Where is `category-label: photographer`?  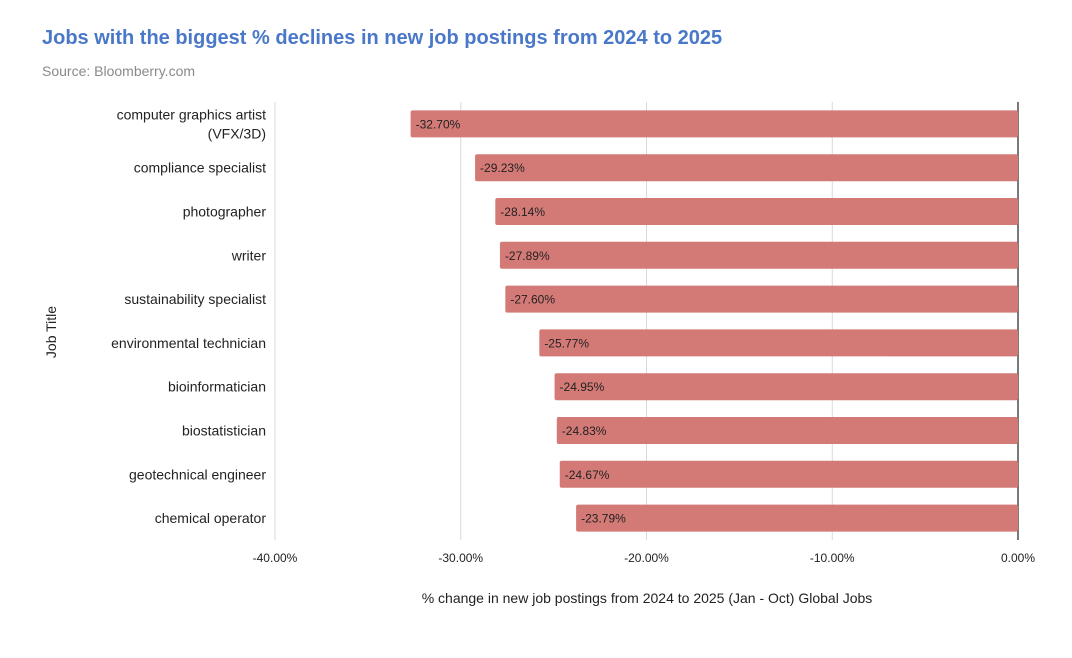 category-label: photographer is located at coordinates (225, 212).